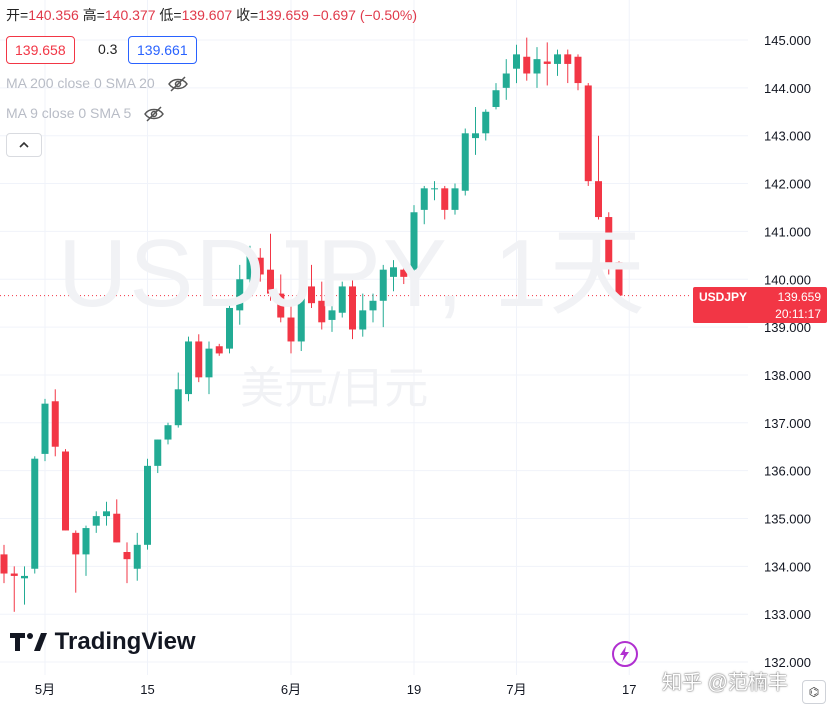  I want to click on x-tick-label: 15, so click(147, 689).